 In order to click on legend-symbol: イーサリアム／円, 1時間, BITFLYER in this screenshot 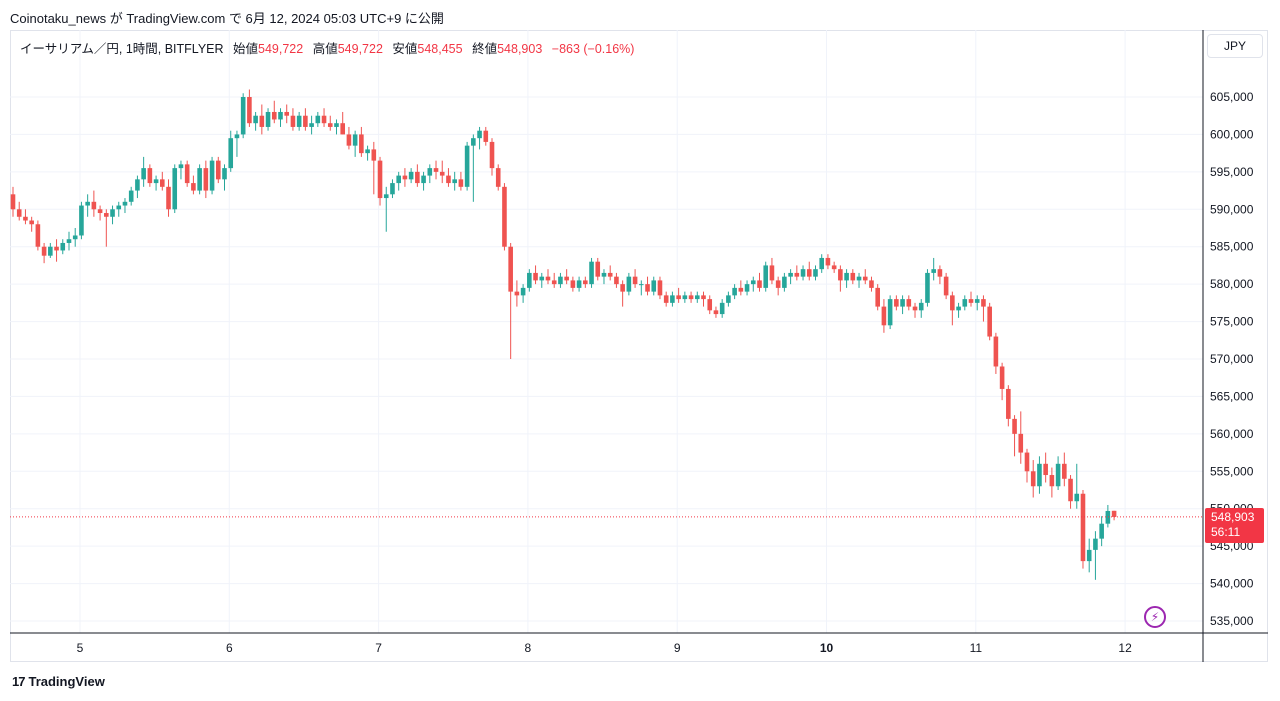, I will do `click(122, 49)`.